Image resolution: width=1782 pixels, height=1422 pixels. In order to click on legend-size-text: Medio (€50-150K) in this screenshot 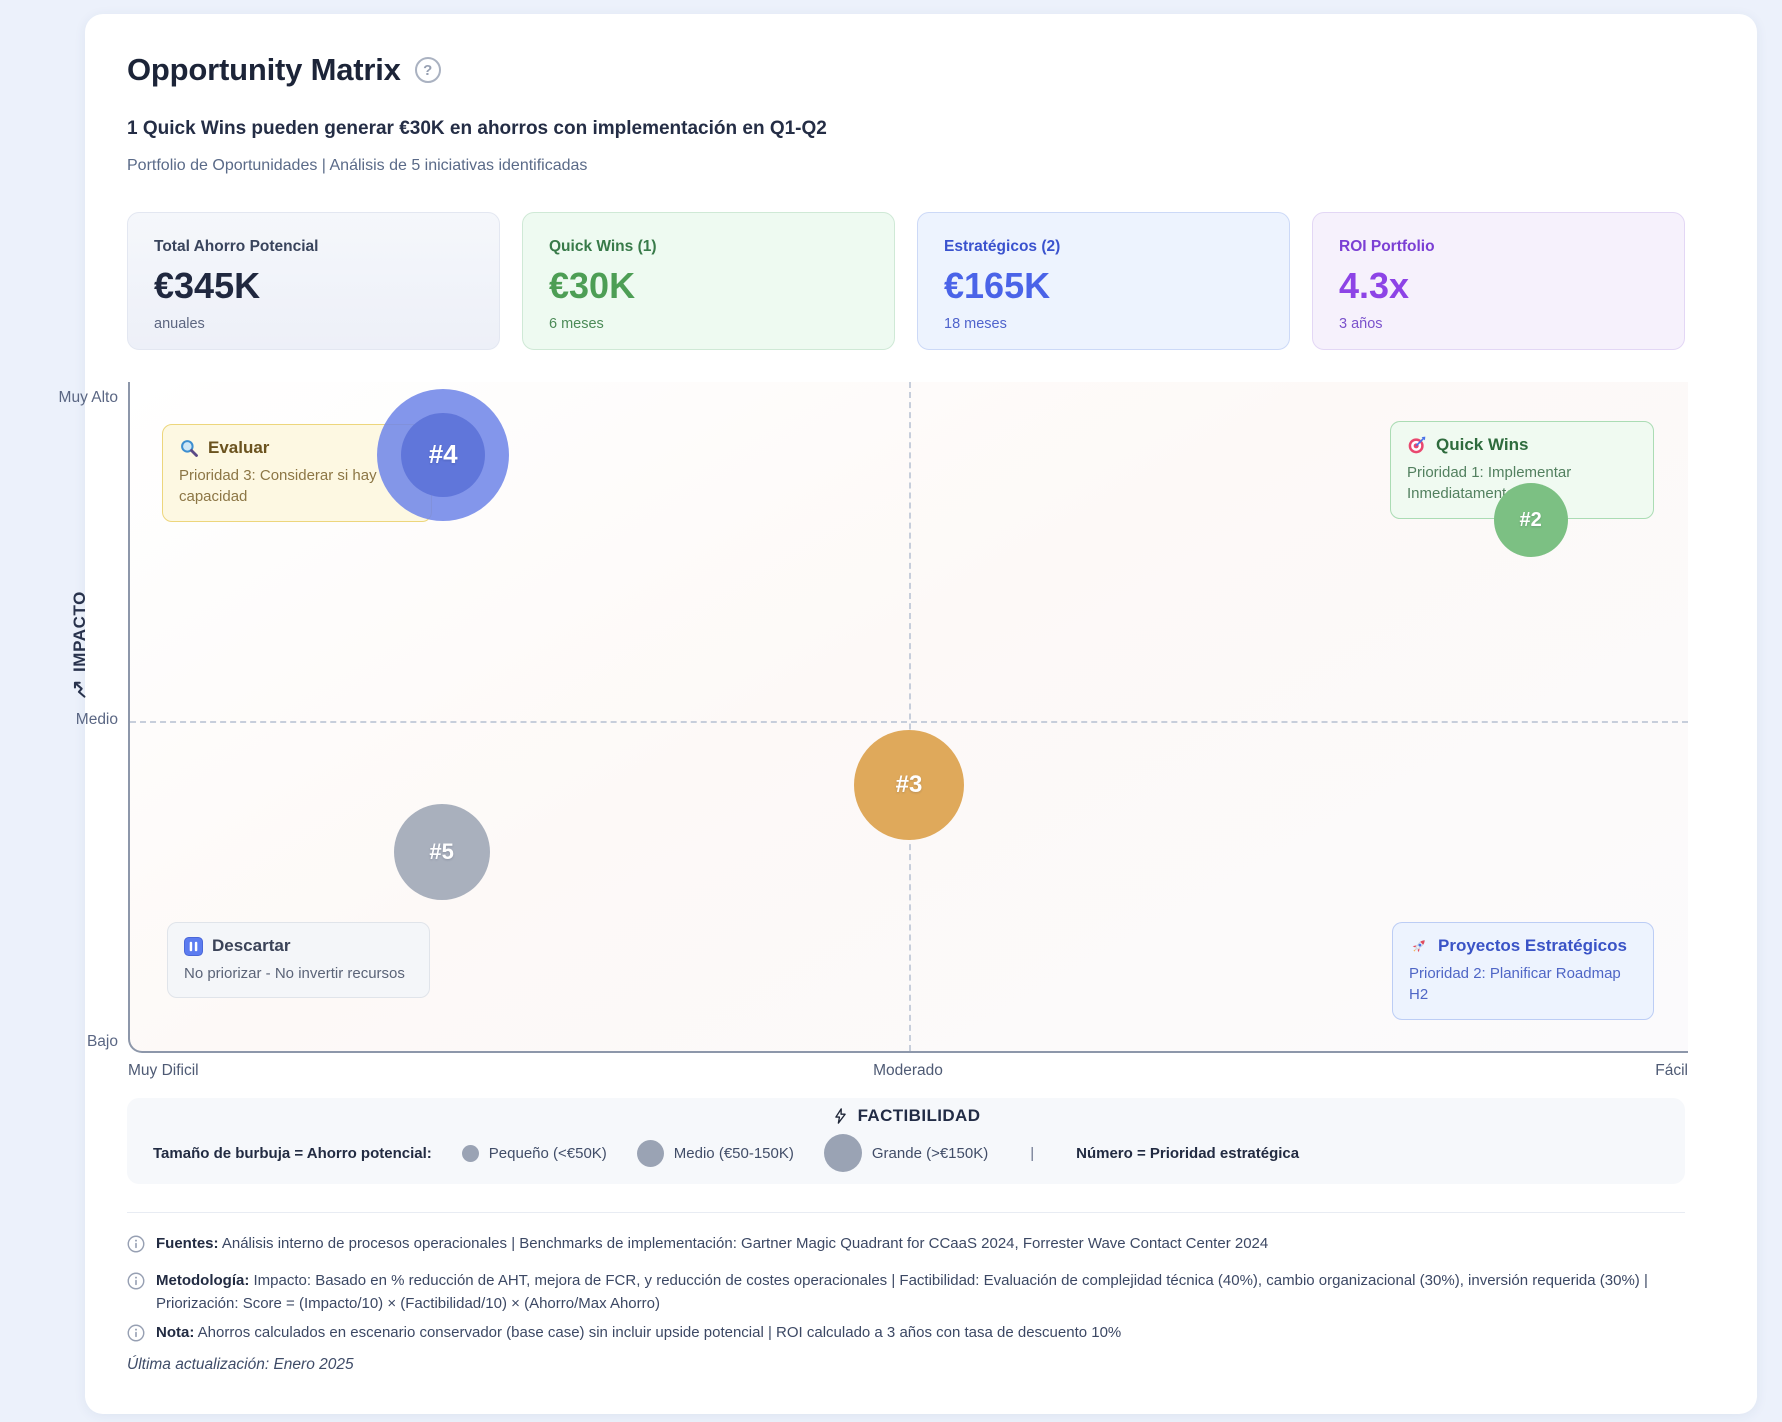, I will do `click(733, 1153)`.